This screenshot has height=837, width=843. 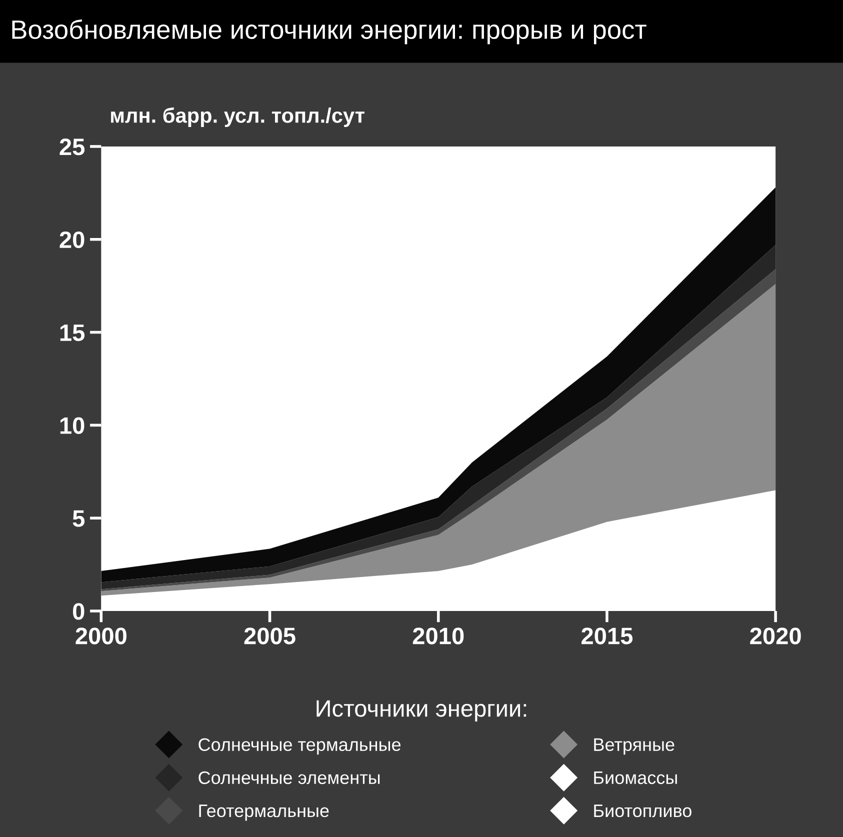 I want to click on y-tick-label: 20, so click(x=72, y=239).